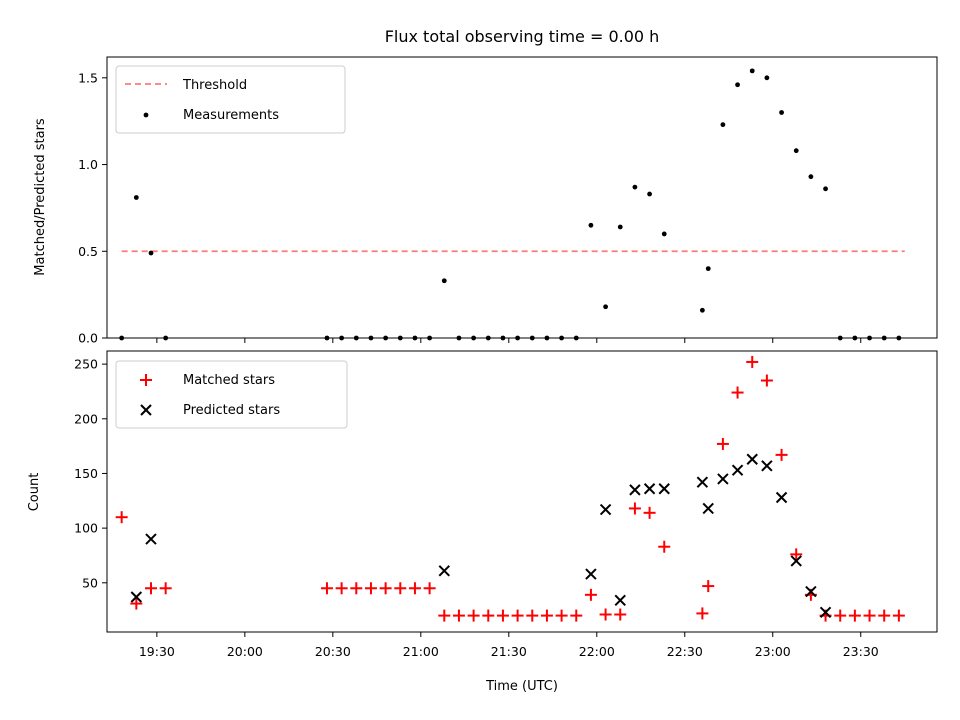  Describe the element at coordinates (90, 582) in the screenshot. I see `bottom-y-tick-label: 50` at that location.